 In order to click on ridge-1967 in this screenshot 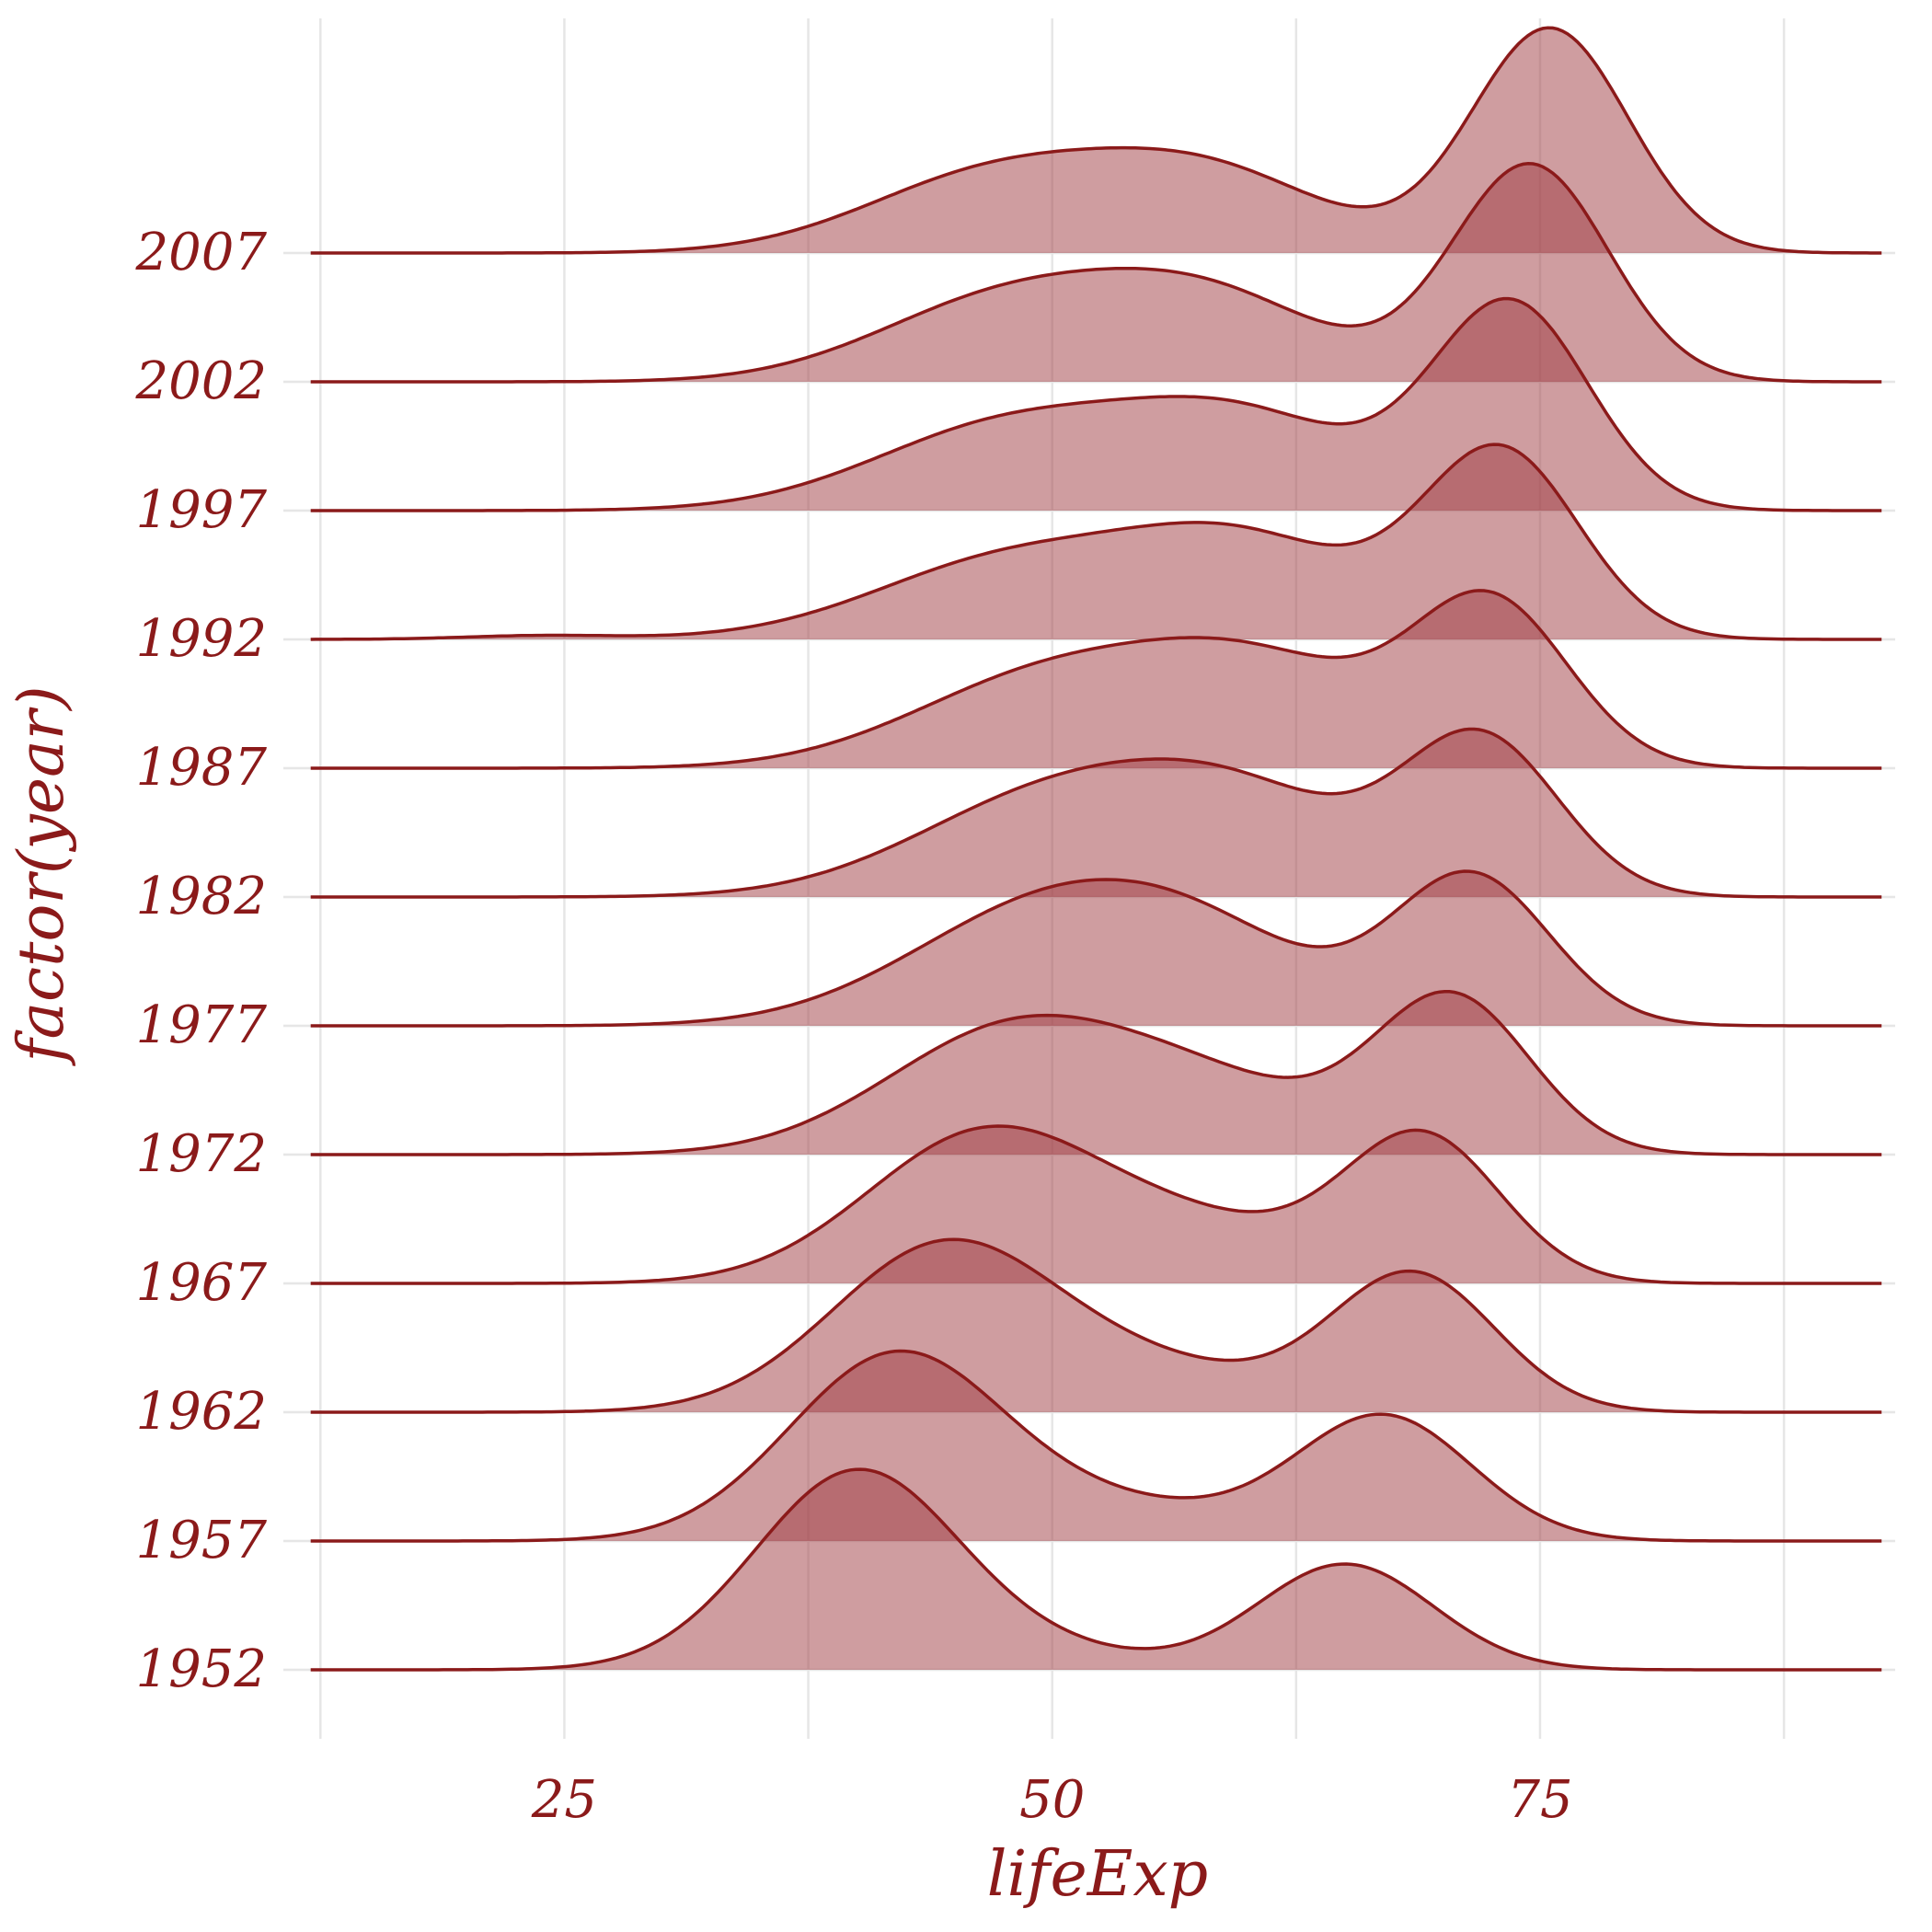, I will do `click(1096, 1204)`.